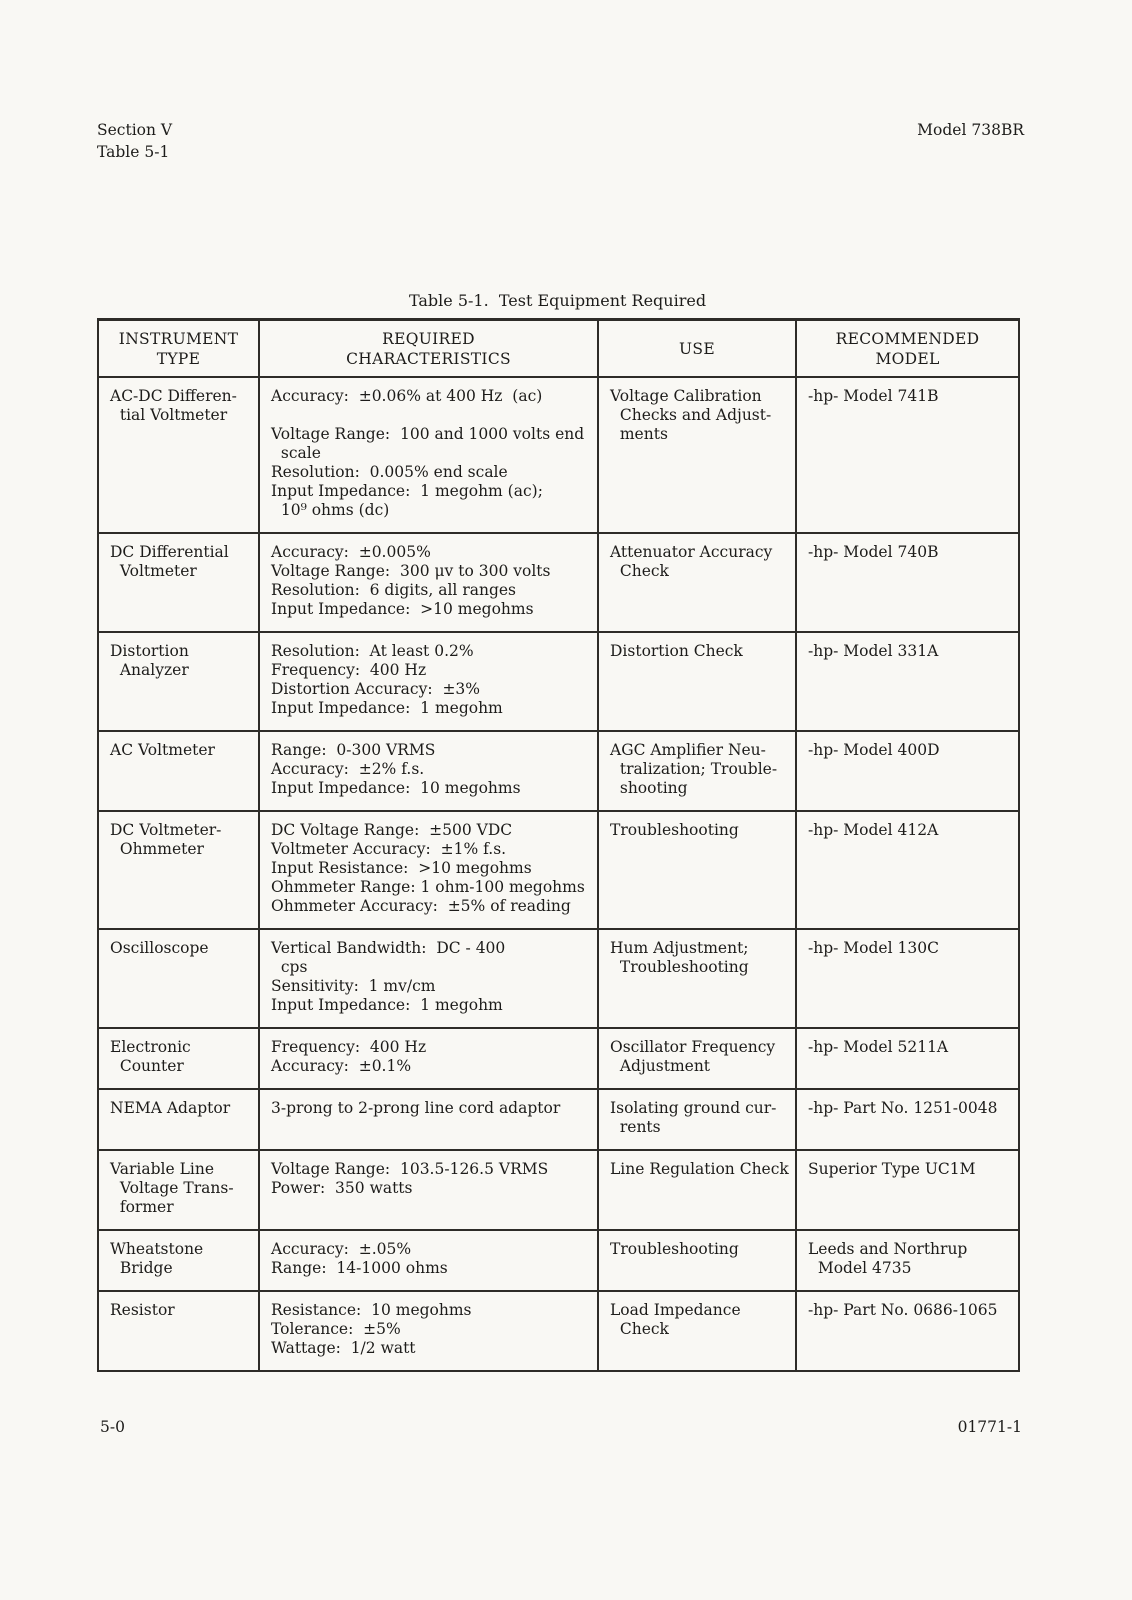 The height and width of the screenshot is (1600, 1132). Describe the element at coordinates (697, 1331) in the screenshot. I see `cell-use: Load Impedance Check` at that location.